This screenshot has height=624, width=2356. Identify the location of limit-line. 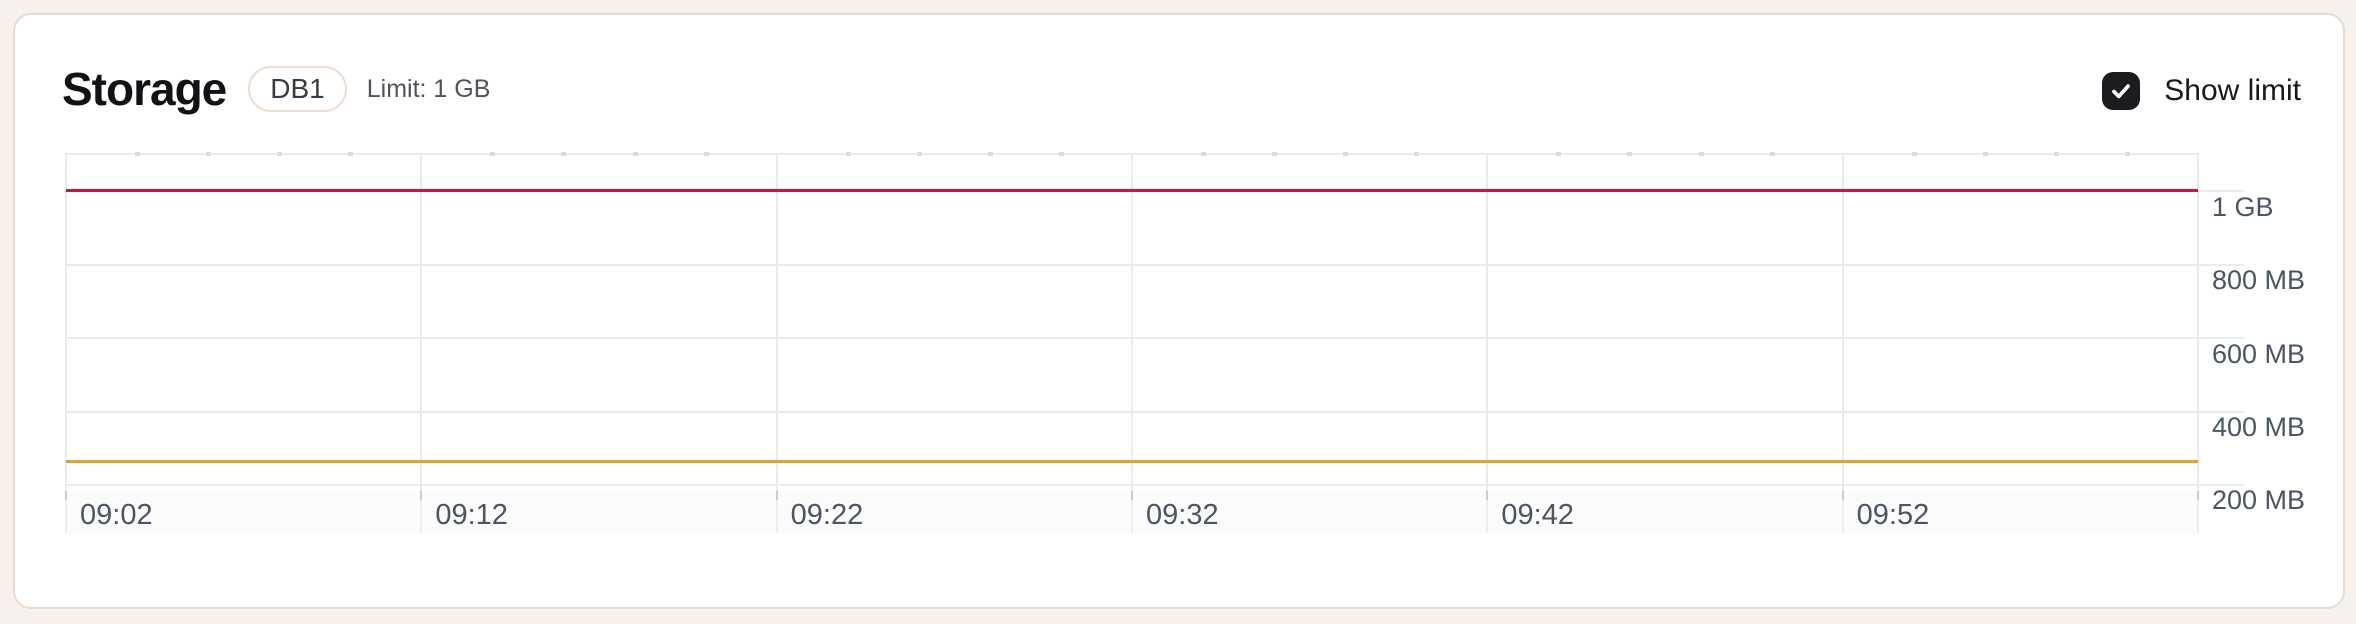
(1132, 190).